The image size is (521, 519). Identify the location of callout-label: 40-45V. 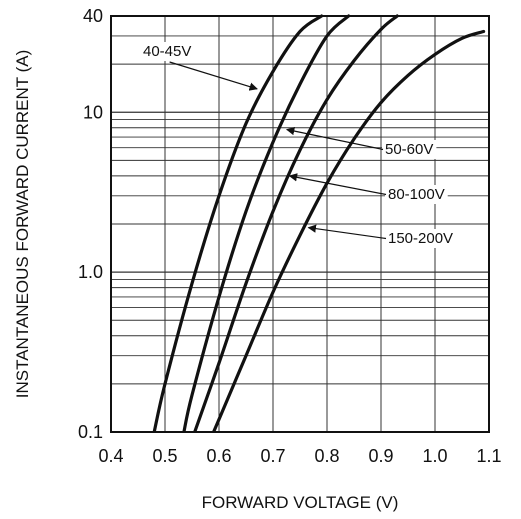
(167, 51).